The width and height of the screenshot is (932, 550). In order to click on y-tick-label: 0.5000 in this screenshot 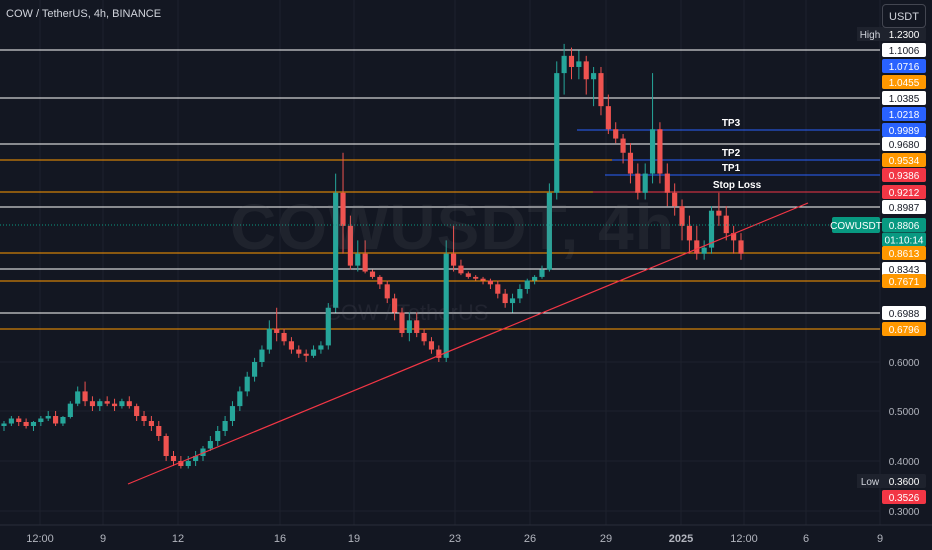, I will do `click(904, 412)`.